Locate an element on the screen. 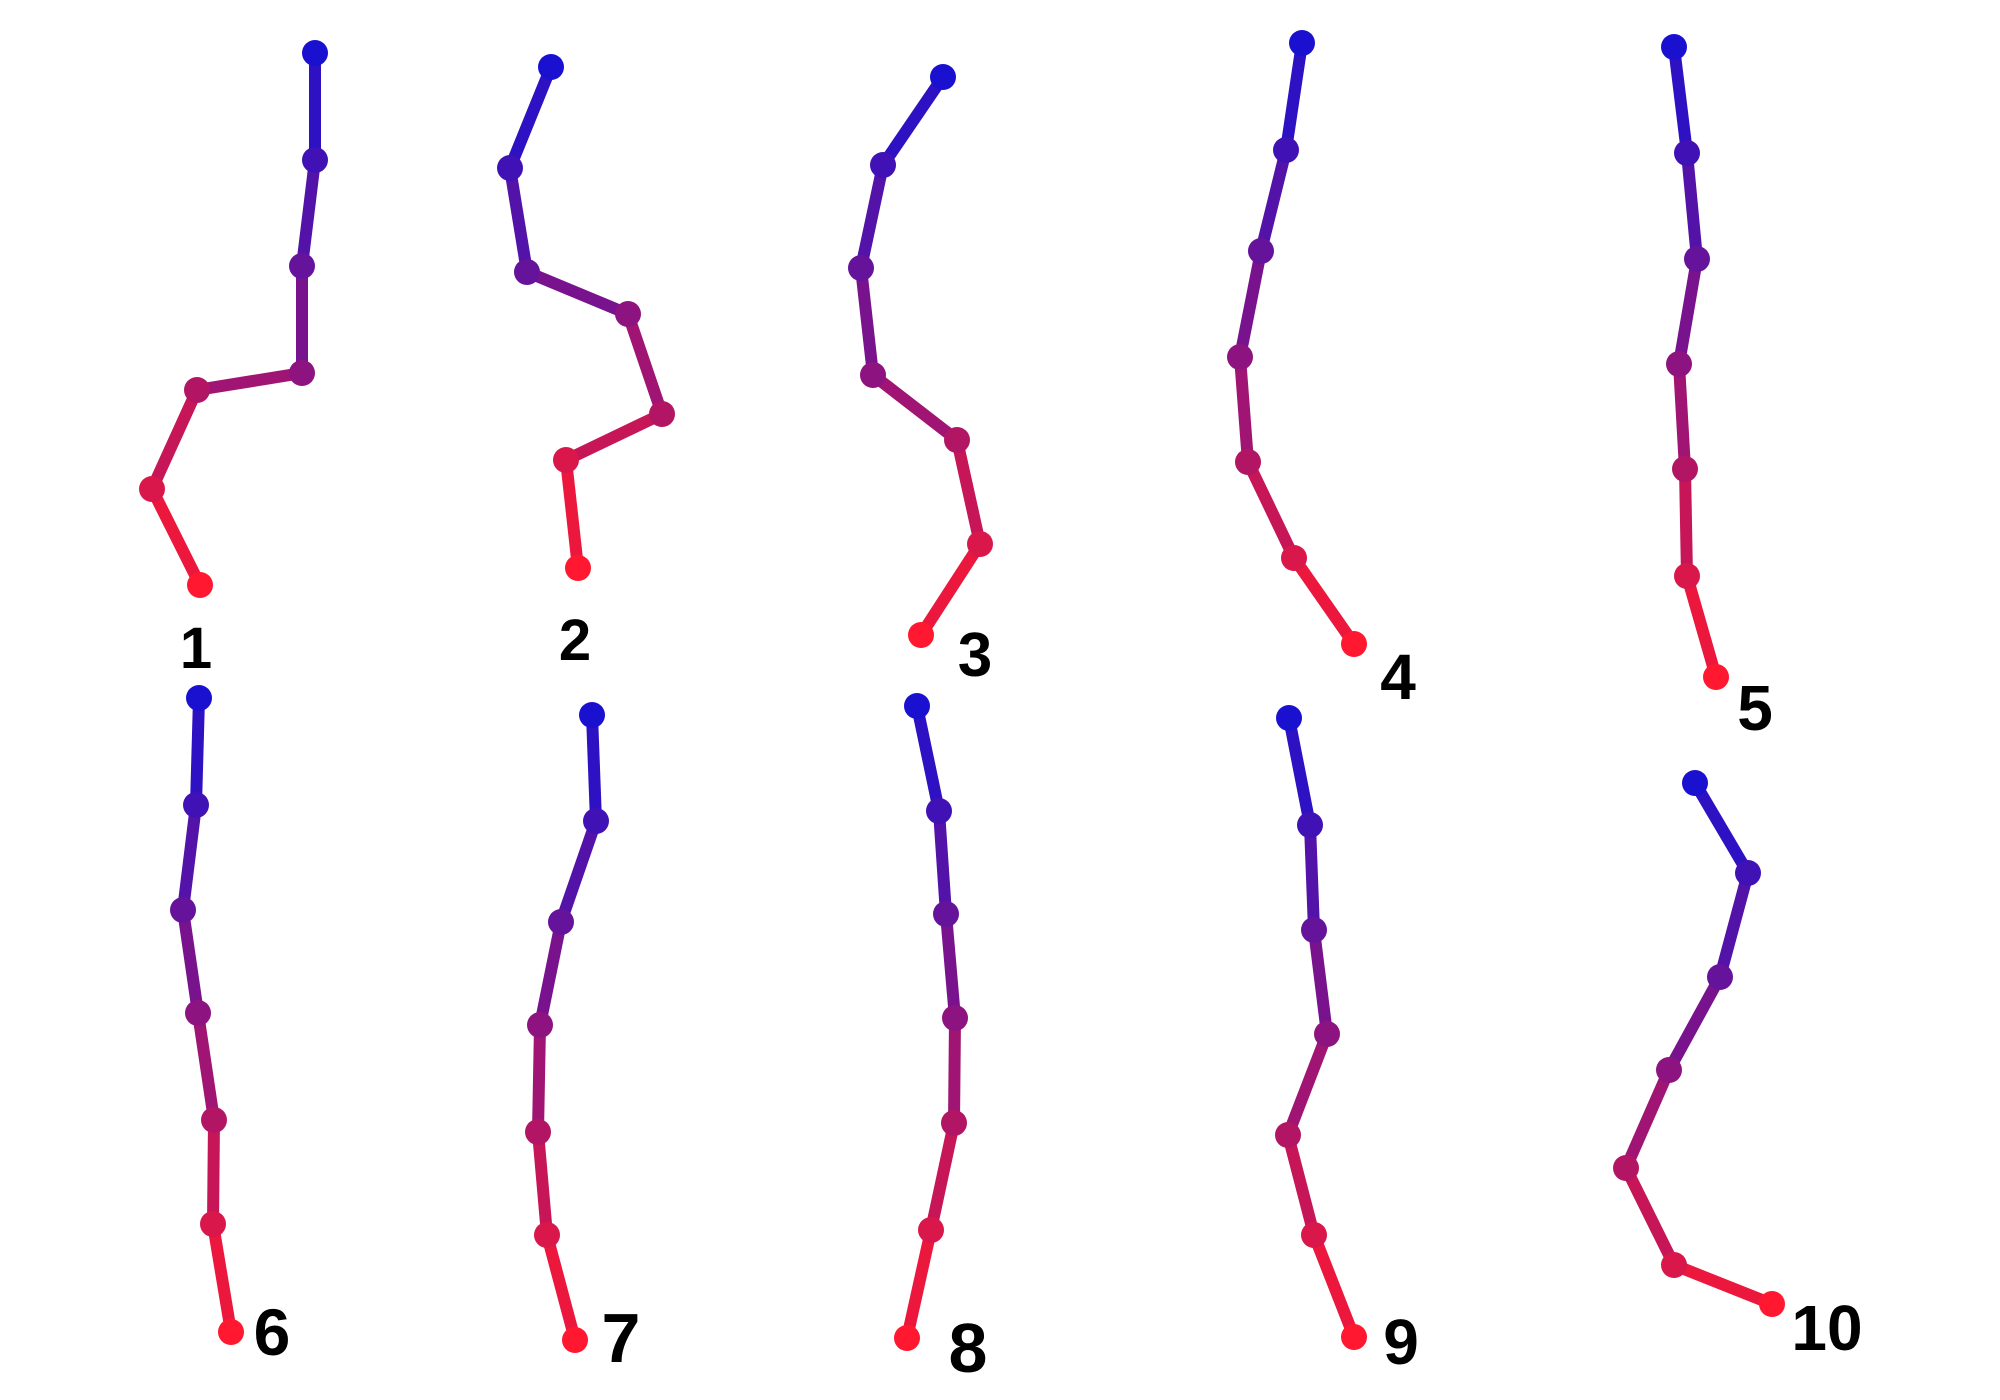 The image size is (2000, 1400). chain-label-4: 4 is located at coordinates (1398, 677).